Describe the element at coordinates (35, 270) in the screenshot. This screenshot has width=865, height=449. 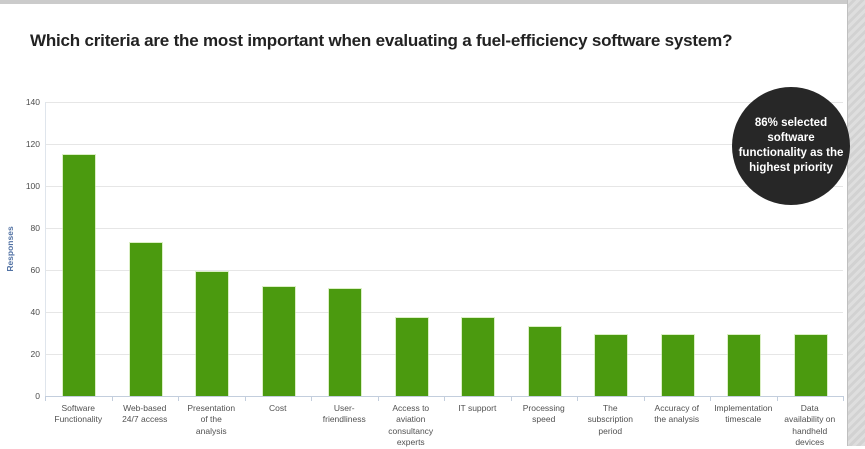
I see `y-tick-label: 60` at that location.